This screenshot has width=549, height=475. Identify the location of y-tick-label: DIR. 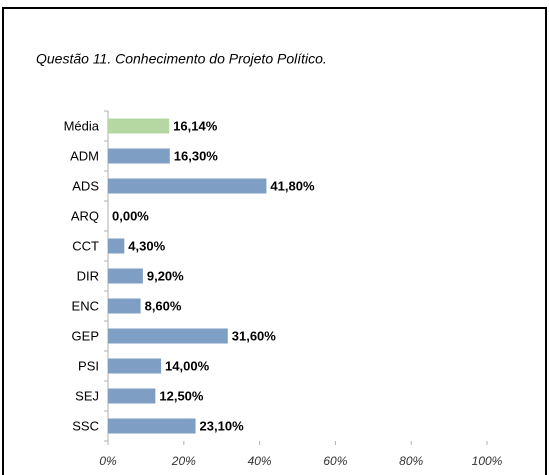
(88, 275).